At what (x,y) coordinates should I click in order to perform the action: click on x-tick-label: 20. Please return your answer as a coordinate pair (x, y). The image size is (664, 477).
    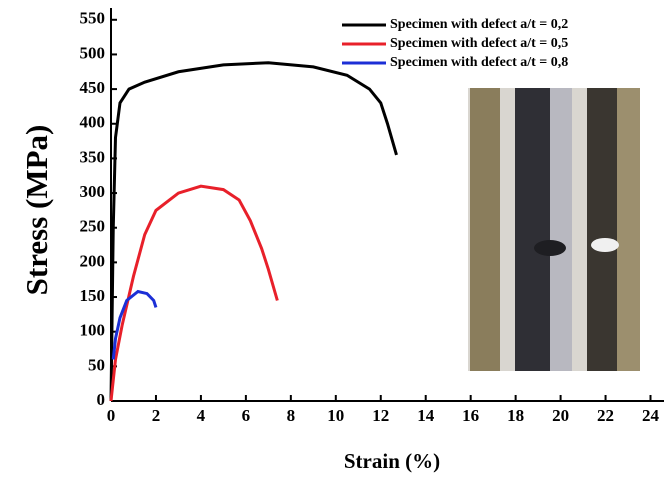
    Looking at the image, I should click on (560, 415).